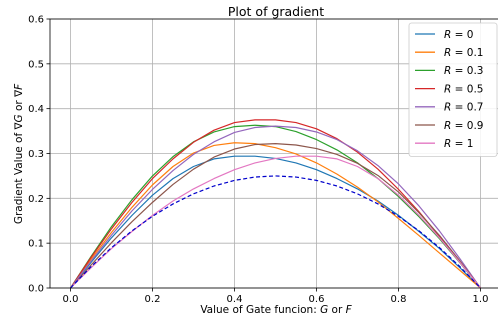 The height and width of the screenshot is (323, 498). I want to click on legend-label-value: = 1, so click(462, 144).